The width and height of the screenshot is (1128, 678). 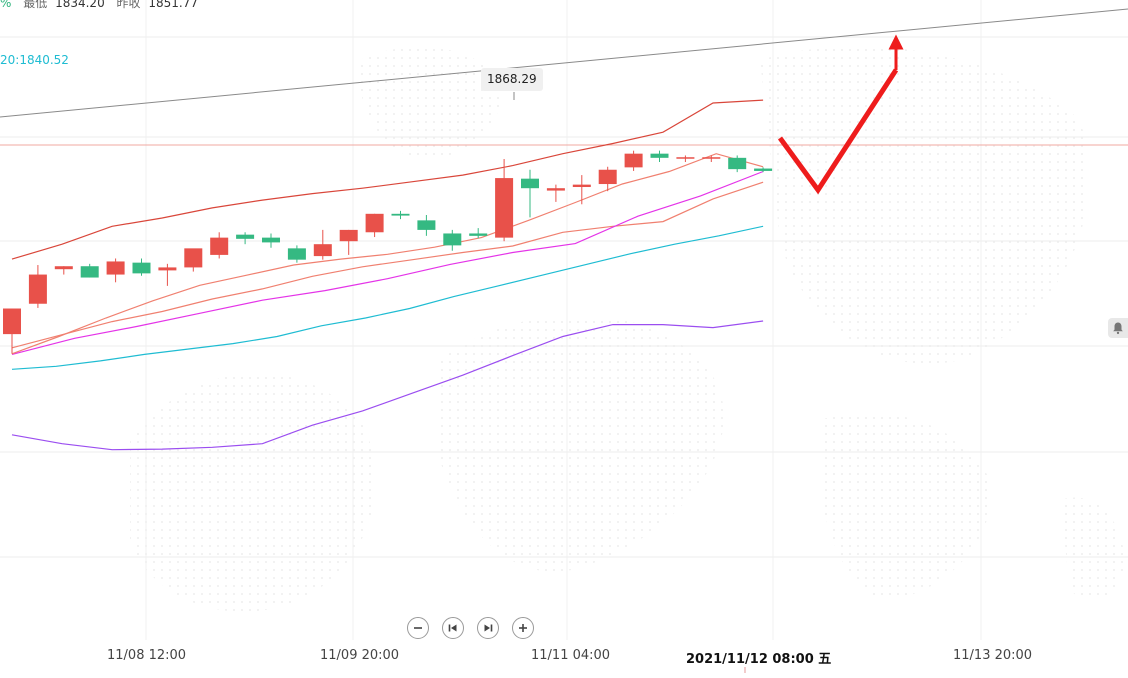 What do you see at coordinates (838, 131) in the screenshot?
I see `forecast-arrow-path` at bounding box center [838, 131].